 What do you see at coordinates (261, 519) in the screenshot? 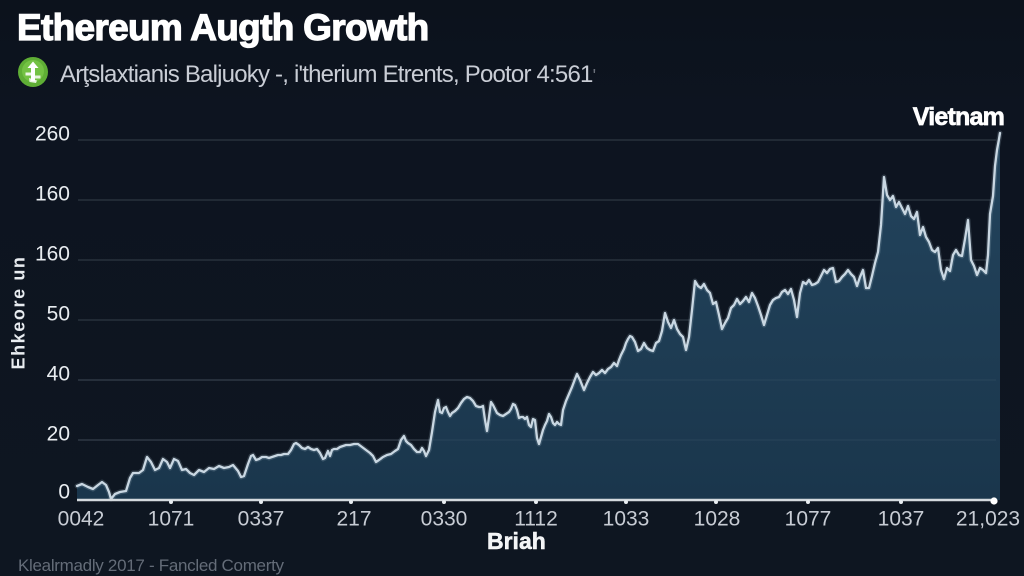
I see `svg-text: 0337` at bounding box center [261, 519].